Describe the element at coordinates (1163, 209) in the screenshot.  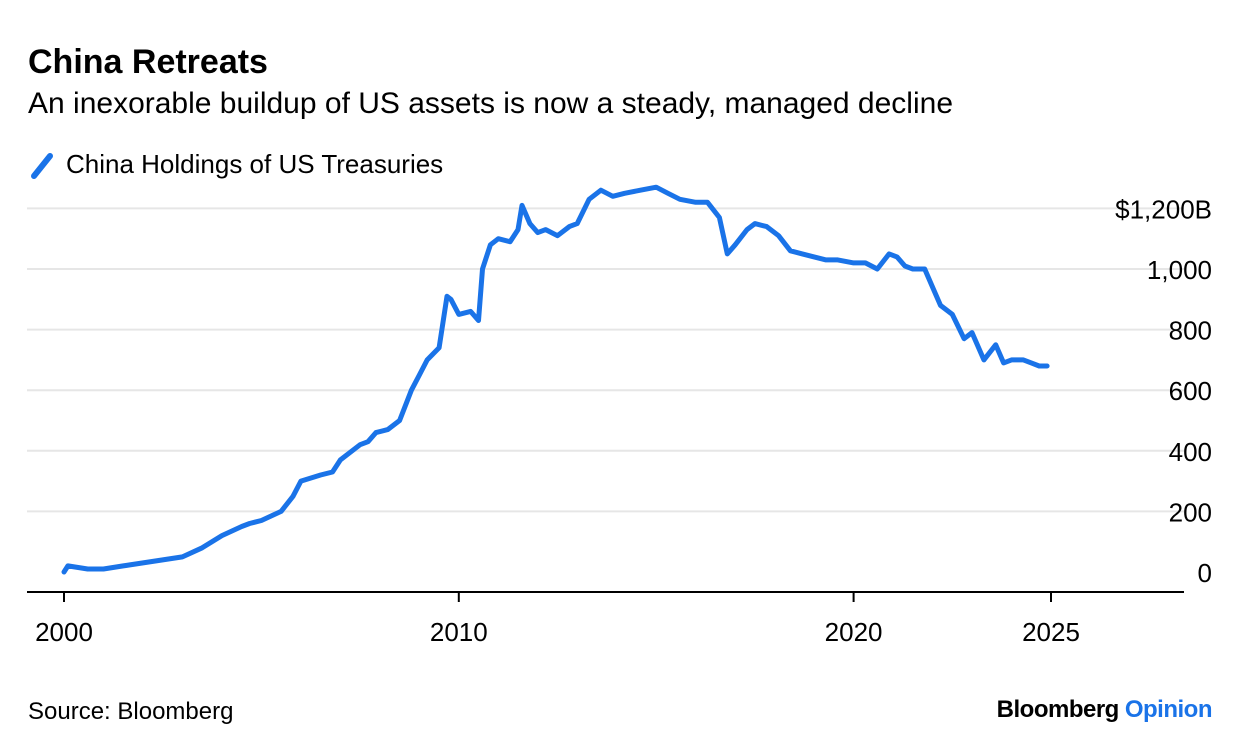
I see `y-tick-label-1200: $1,200B` at that location.